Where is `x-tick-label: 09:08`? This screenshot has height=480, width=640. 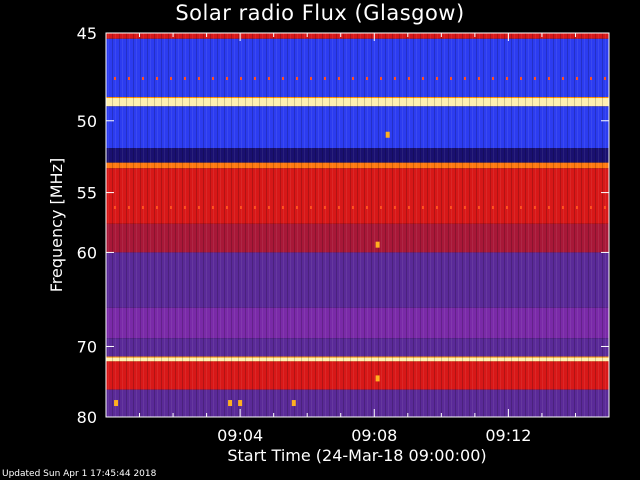 x-tick-label: 09:08 is located at coordinates (374, 435).